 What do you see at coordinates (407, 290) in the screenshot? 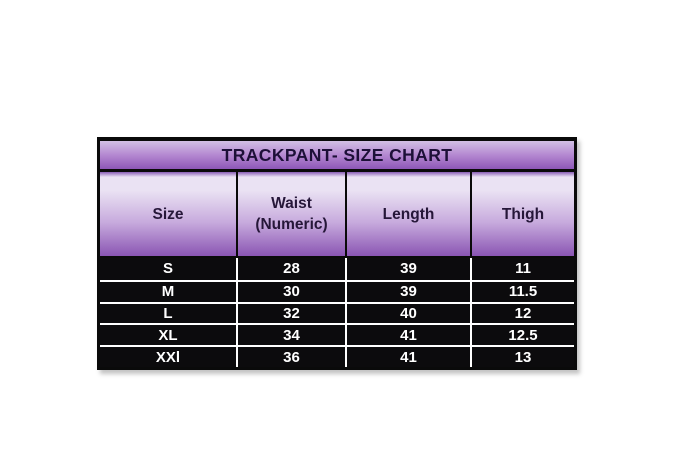
I see `cell-length-row1: 39` at bounding box center [407, 290].